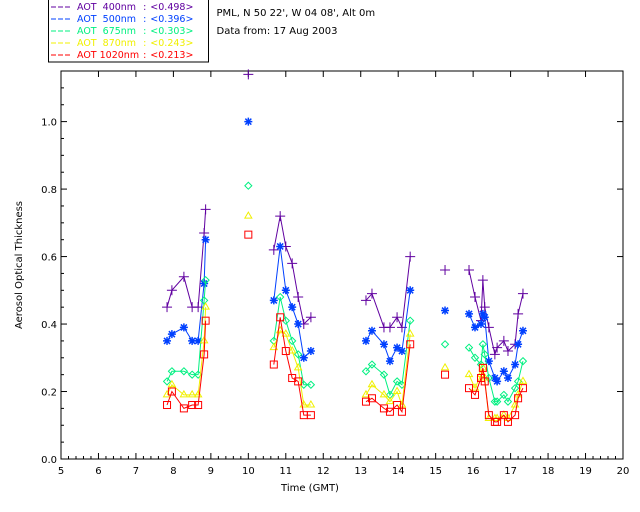  What do you see at coordinates (171, 19) in the screenshot?
I see `legend-mean: <0.396>` at bounding box center [171, 19].